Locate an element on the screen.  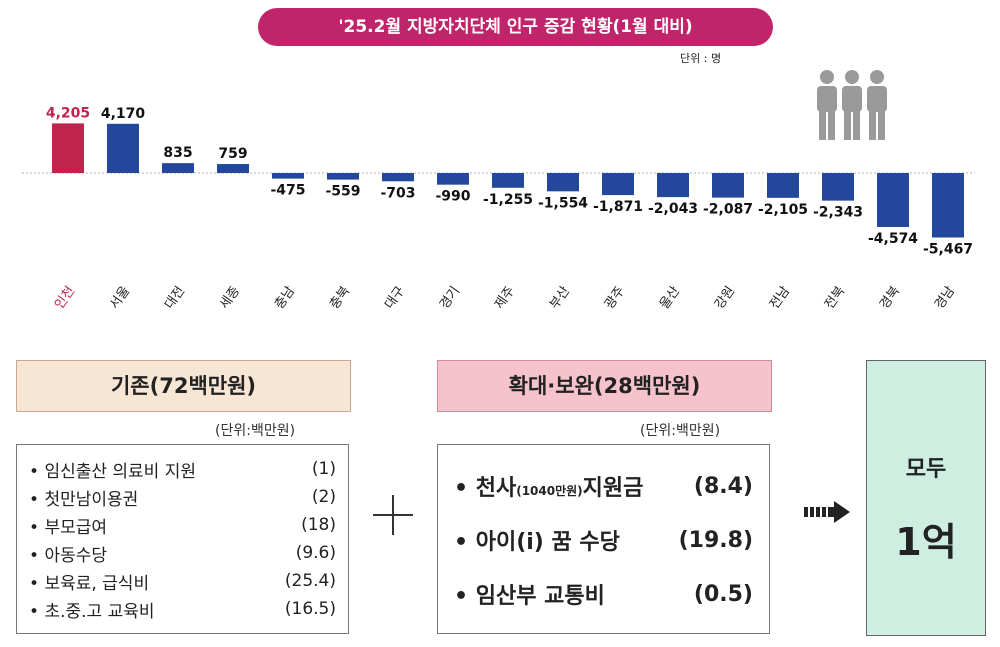
item-value: (16.5) is located at coordinates (310, 609).